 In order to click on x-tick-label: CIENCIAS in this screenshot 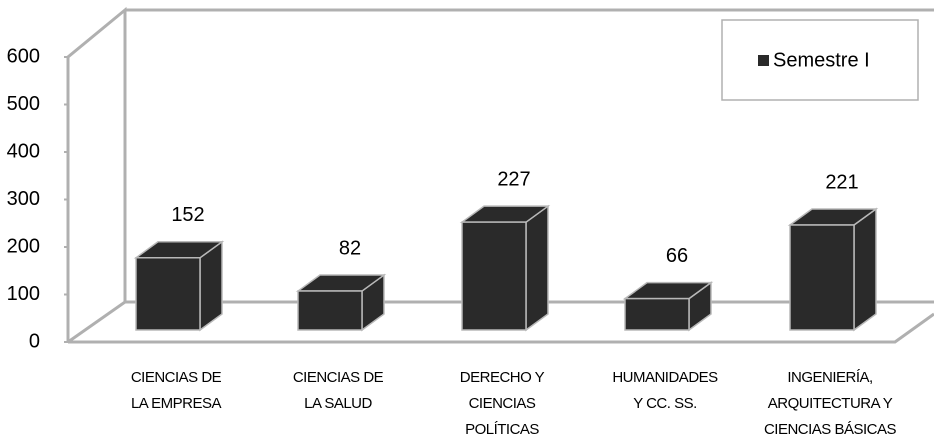, I will do `click(502, 403)`.